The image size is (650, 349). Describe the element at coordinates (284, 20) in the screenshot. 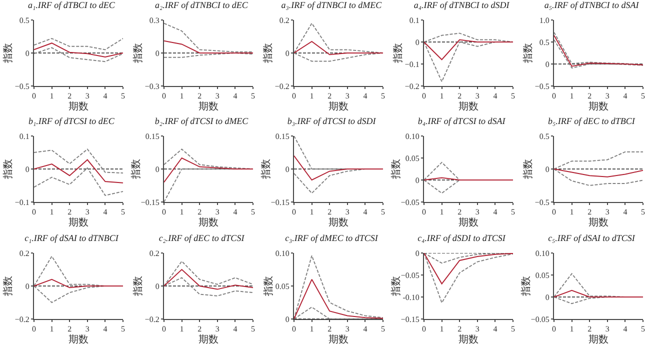

I see `y-tick-label: 0.2` at that location.